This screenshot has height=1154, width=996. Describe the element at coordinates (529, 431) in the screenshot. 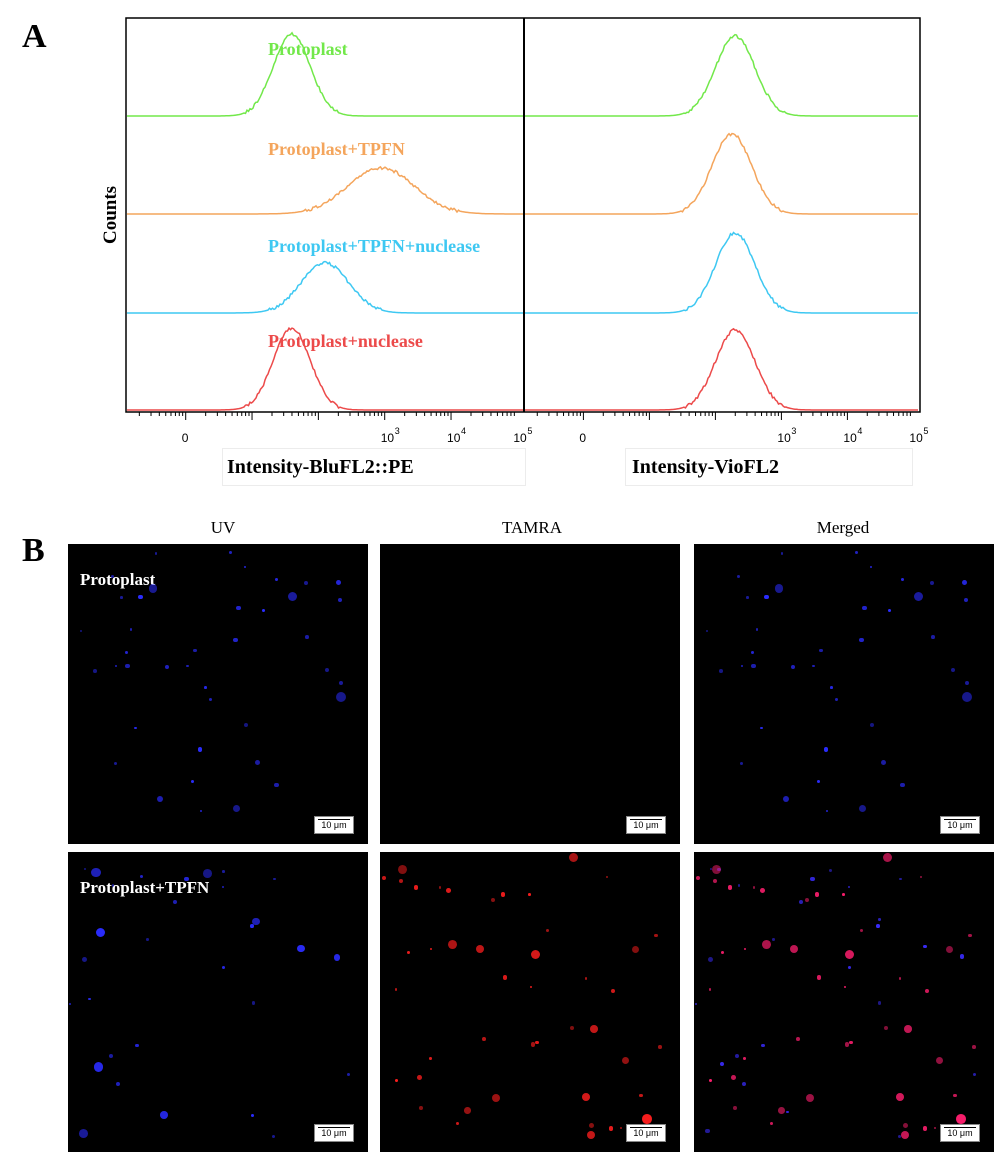

I see `x-tick-exponent: 5` at that location.